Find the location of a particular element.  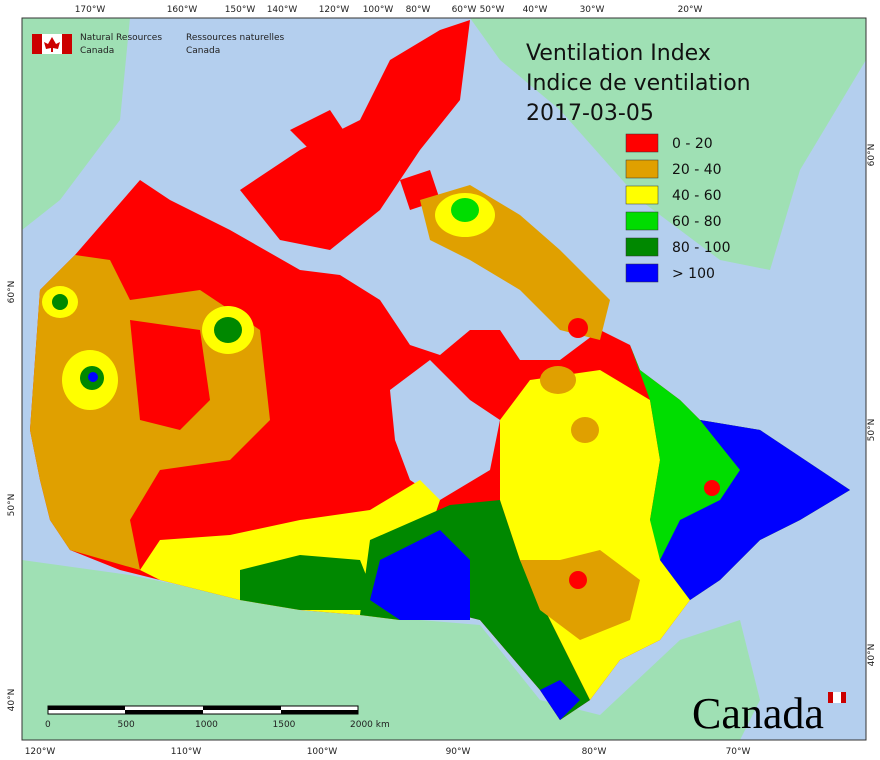

agency-en: Canada is located at coordinates (97, 51).